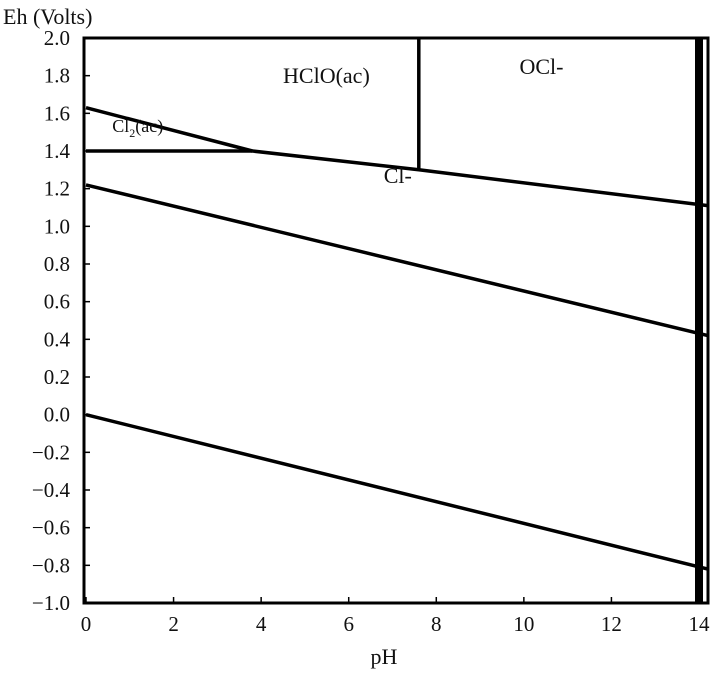 This screenshot has height=679, width=720. What do you see at coordinates (51, 452) in the screenshot?
I see `y-tick-label-11: −0.2` at bounding box center [51, 452].